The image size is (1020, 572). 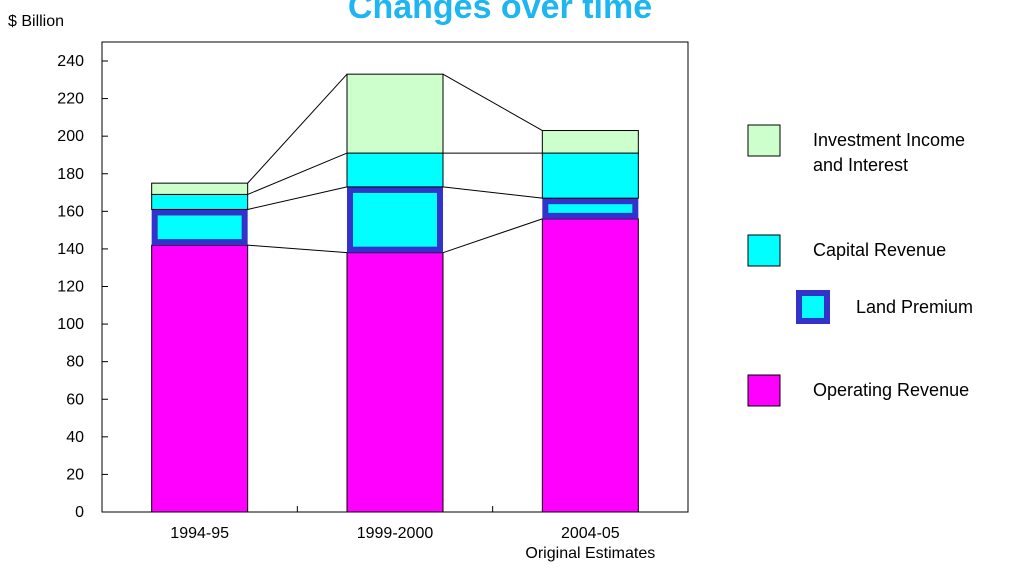 What do you see at coordinates (70, 211) in the screenshot?
I see `y-tick-label: 160` at bounding box center [70, 211].